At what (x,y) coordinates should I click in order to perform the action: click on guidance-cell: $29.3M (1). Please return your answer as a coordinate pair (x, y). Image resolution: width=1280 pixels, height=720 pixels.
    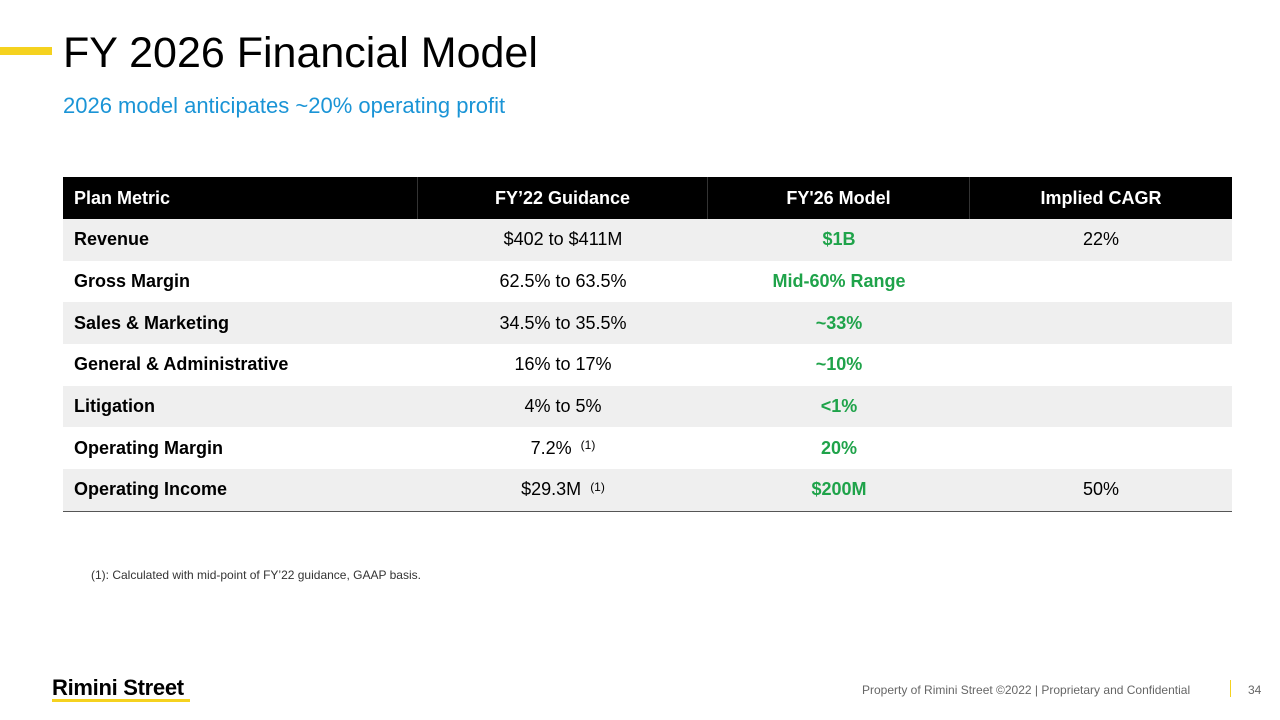
    Looking at the image, I should click on (563, 490).